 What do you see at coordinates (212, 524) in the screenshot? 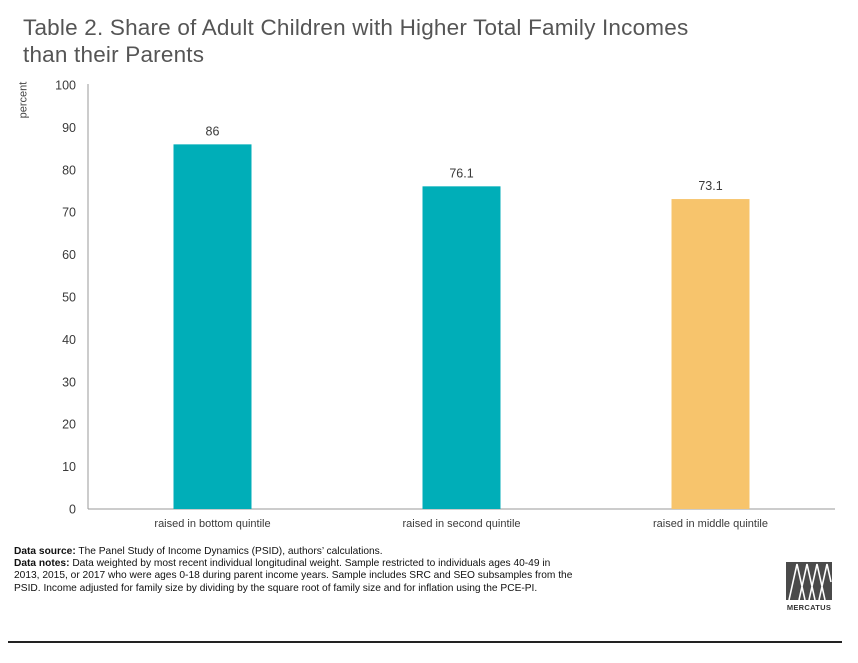
I see `category-label: raised in bottom quintile` at bounding box center [212, 524].